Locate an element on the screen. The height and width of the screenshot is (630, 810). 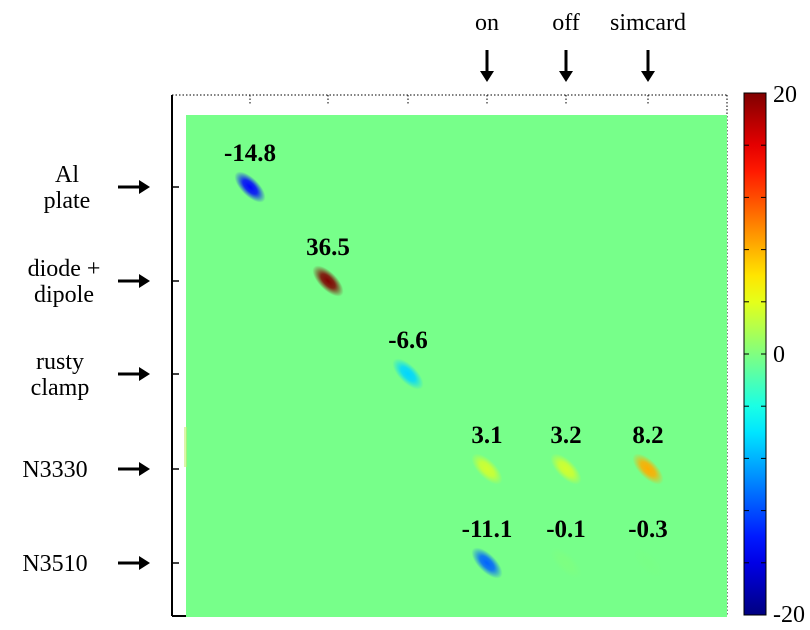
row-label: N3510 is located at coordinates (54, 564).